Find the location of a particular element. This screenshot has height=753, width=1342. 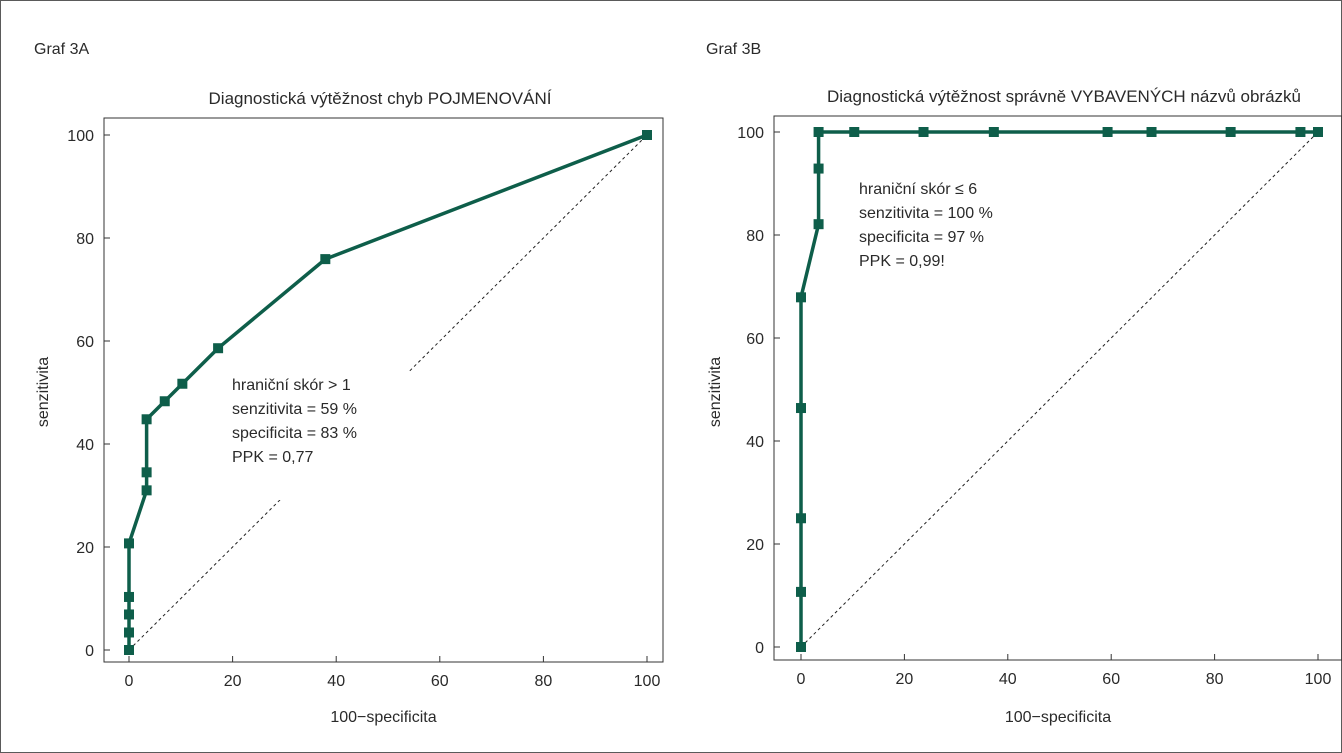

annotation-line: specificita = 83 % is located at coordinates (294, 433).